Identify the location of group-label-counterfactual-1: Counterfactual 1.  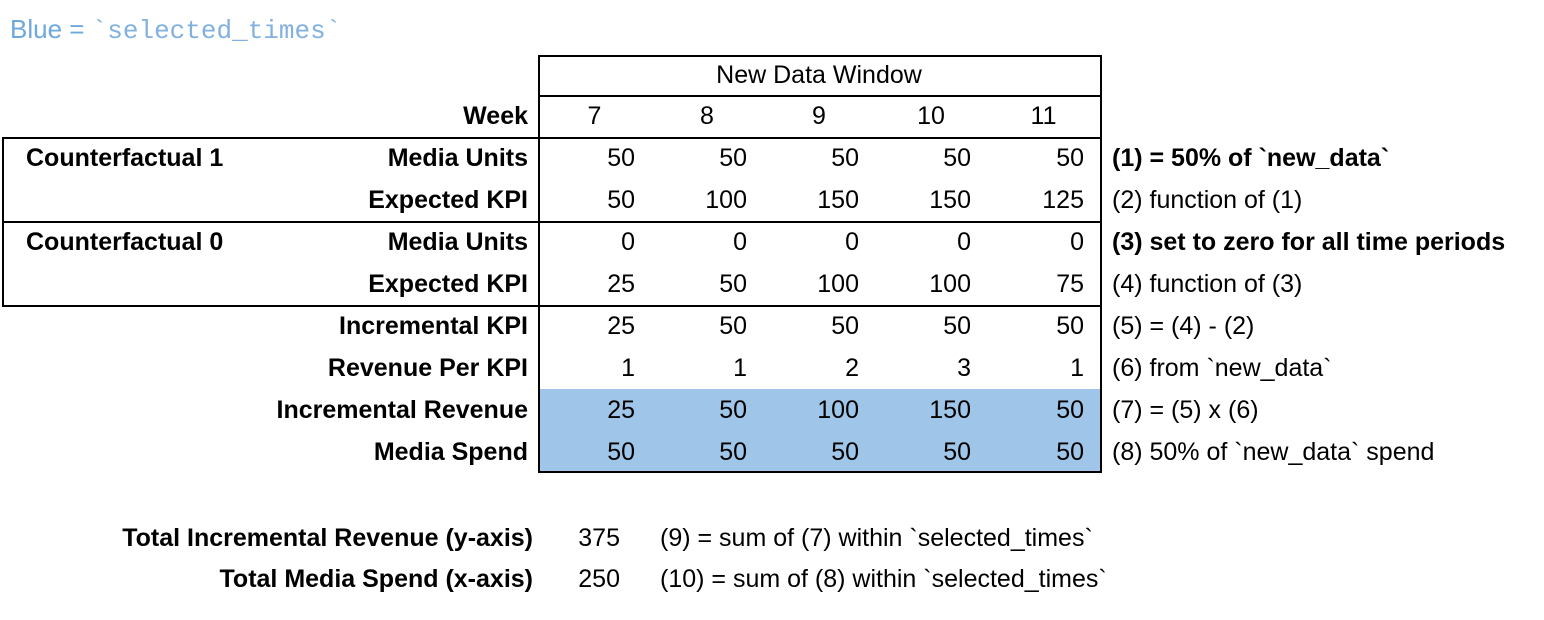
(125, 158).